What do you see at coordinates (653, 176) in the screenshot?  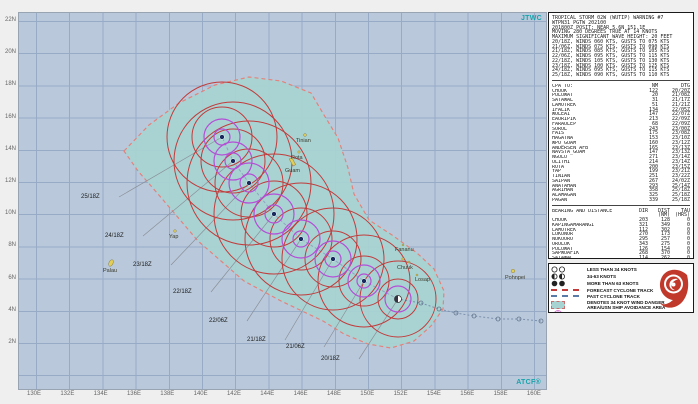 I see `cpa-nm: 251` at bounding box center [653, 176].